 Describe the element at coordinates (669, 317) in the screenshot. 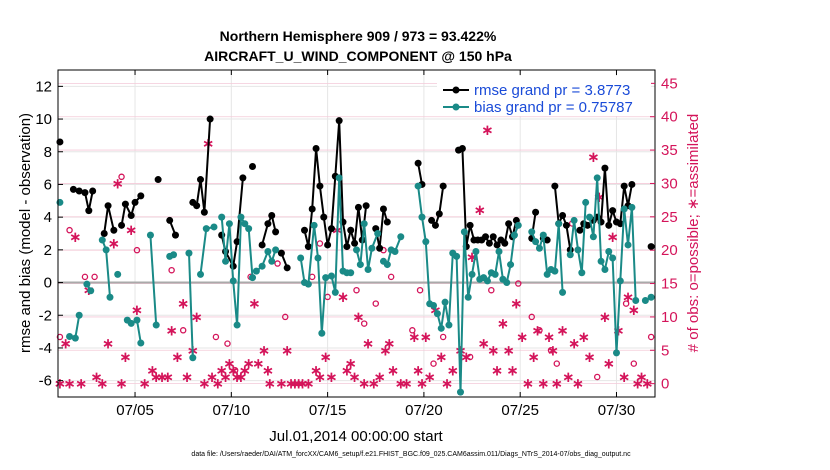

I see `y-right-tick-label: 10` at that location.